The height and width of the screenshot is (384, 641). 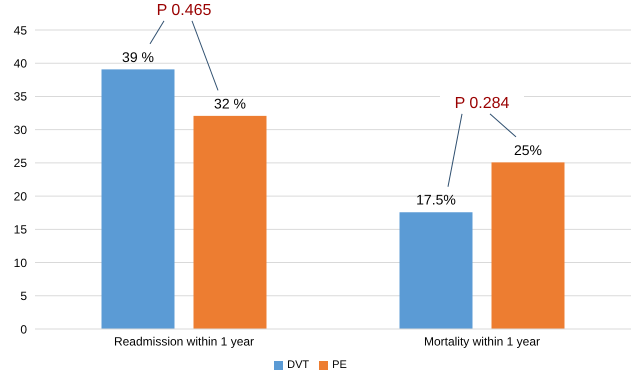 I want to click on x-tick-label: Mortality within 1 year, so click(x=482, y=341).